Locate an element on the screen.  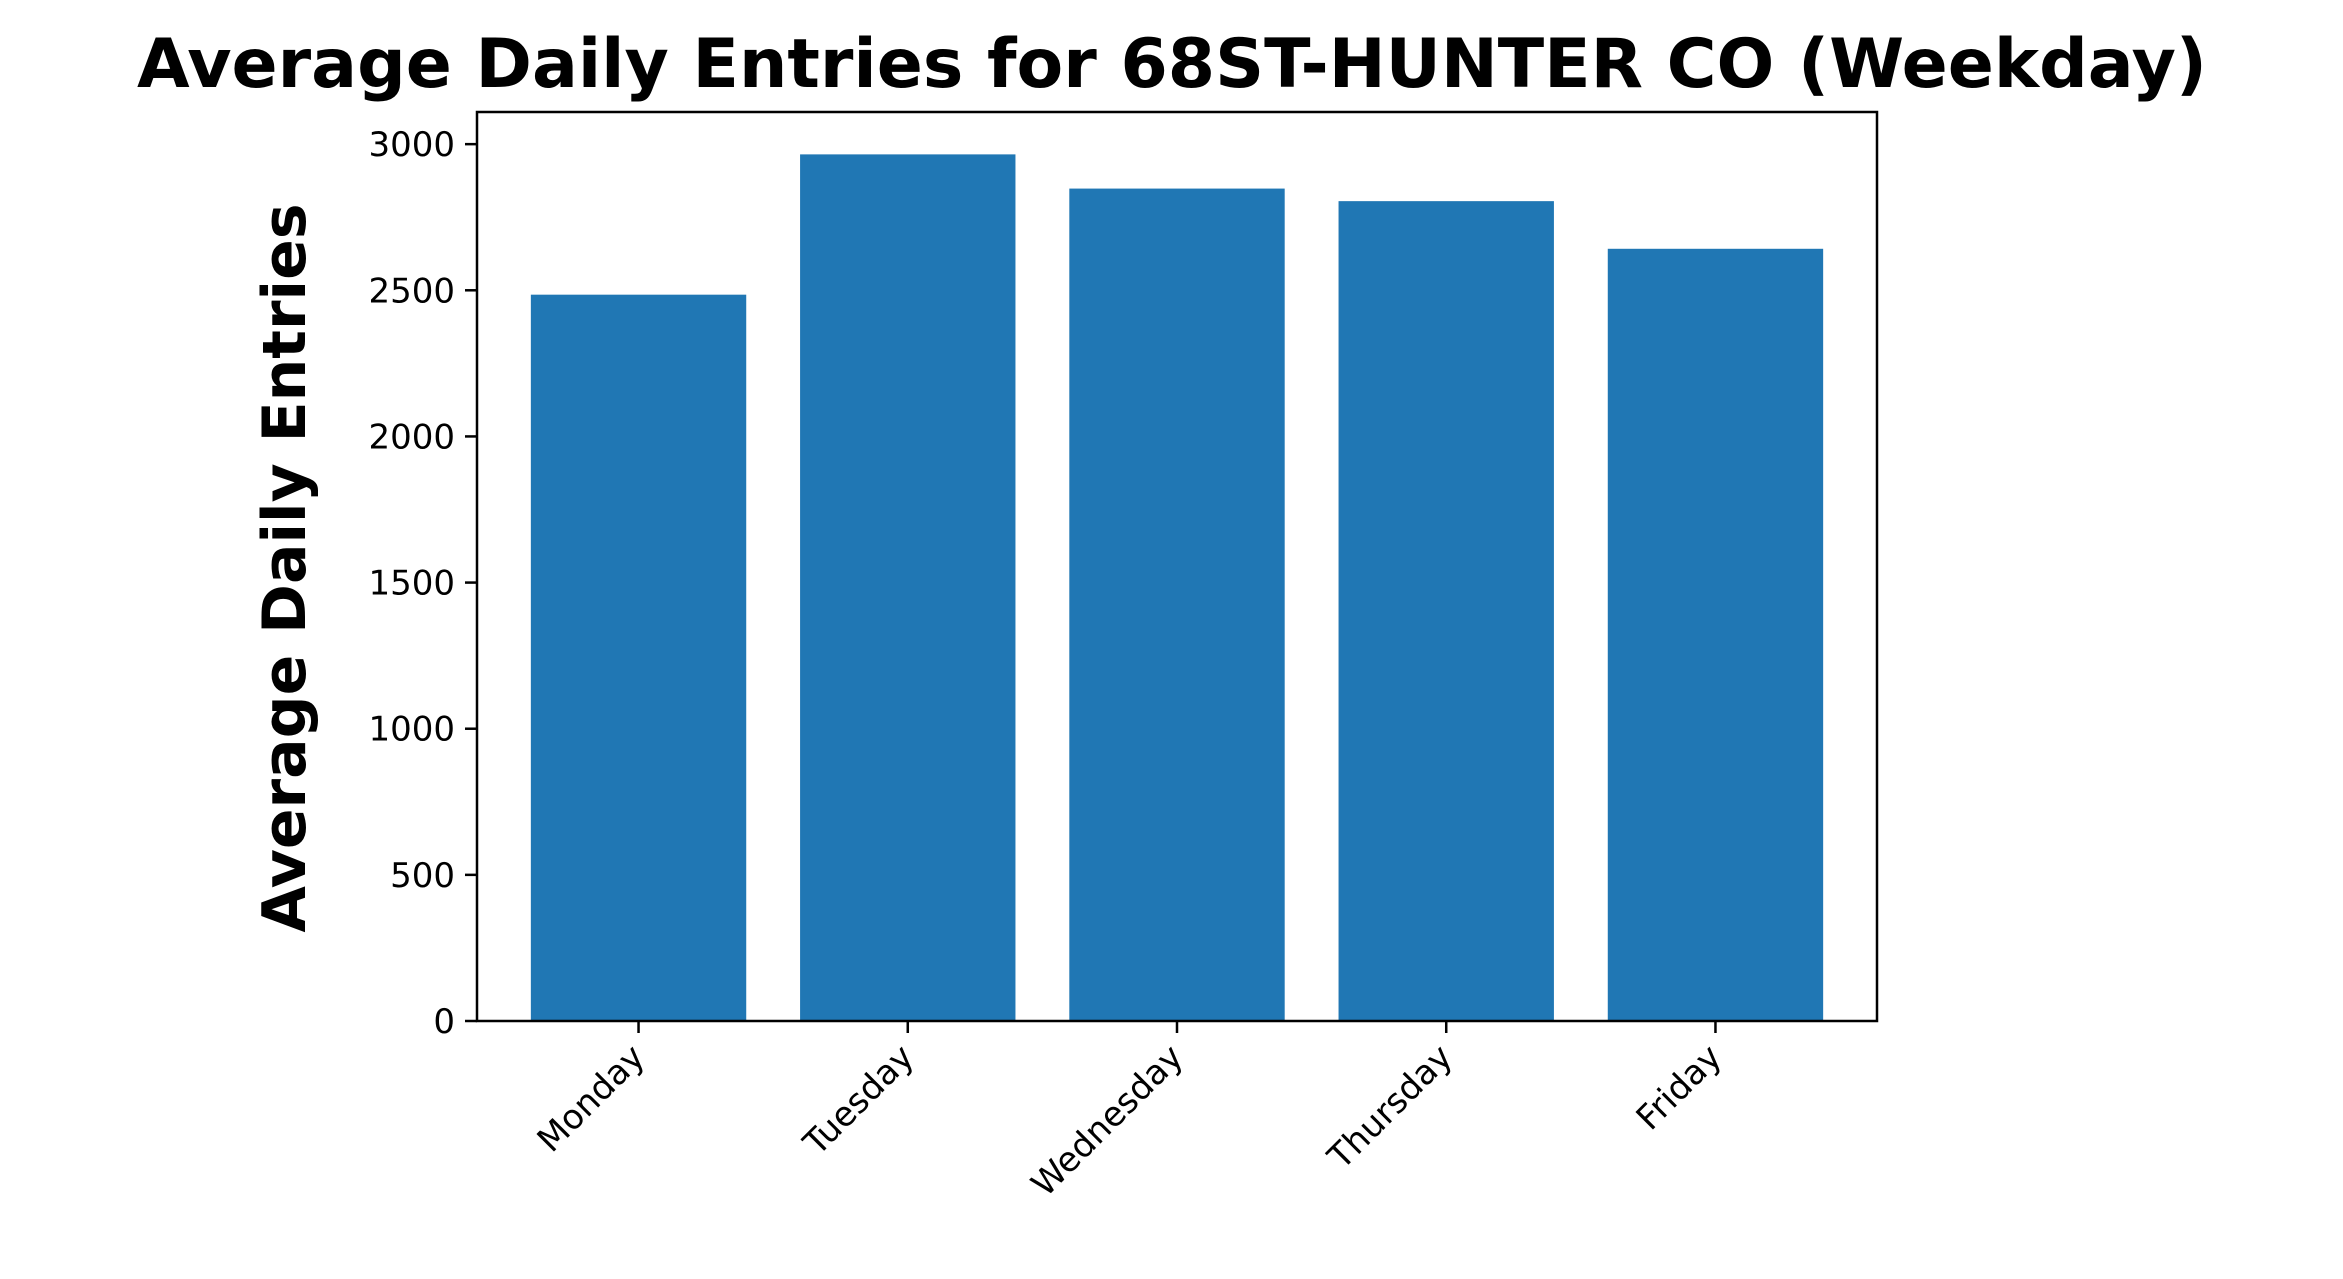
x-tick-label-wednesday: Wednesday is located at coordinates (1107, 1120).